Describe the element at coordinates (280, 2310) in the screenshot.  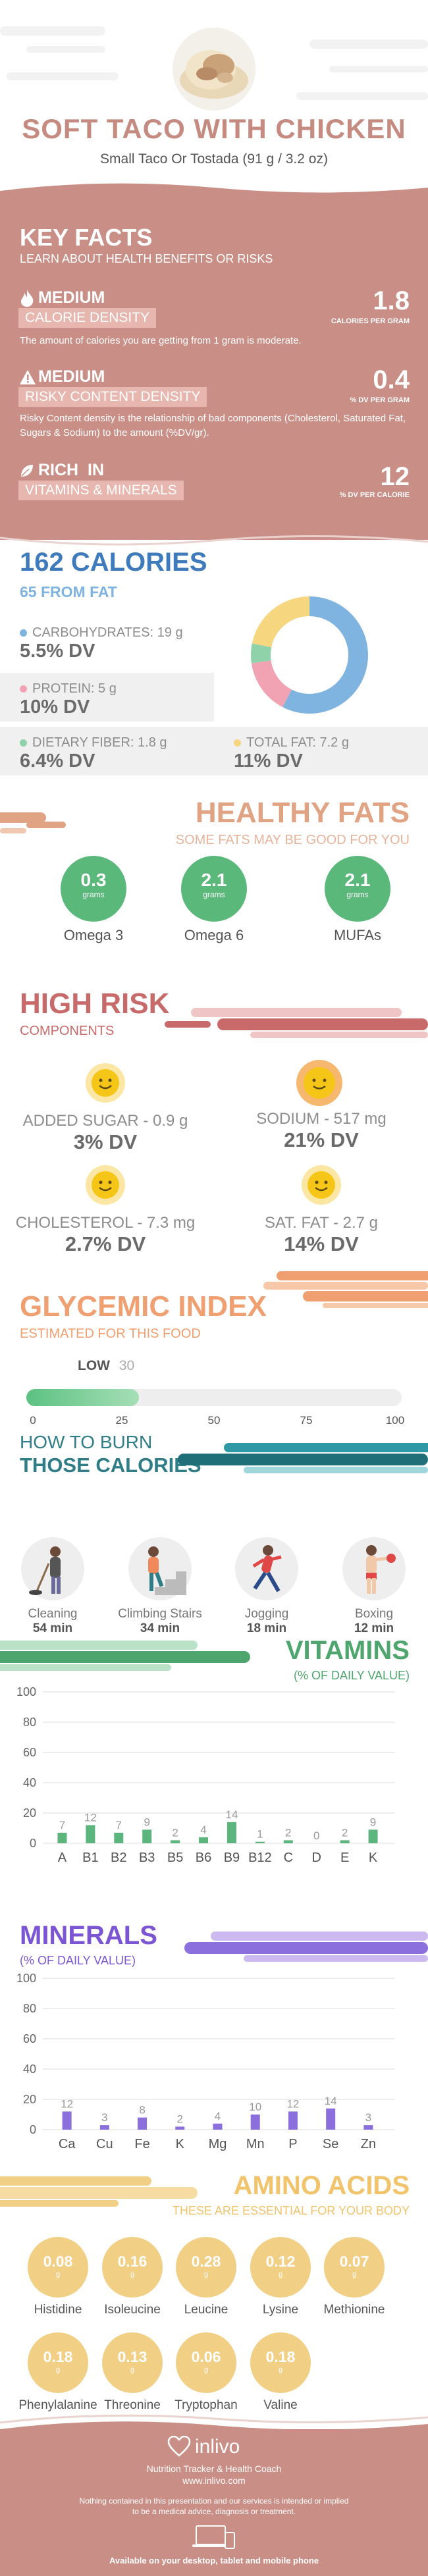
I see `amino-name: Lysine` at that location.